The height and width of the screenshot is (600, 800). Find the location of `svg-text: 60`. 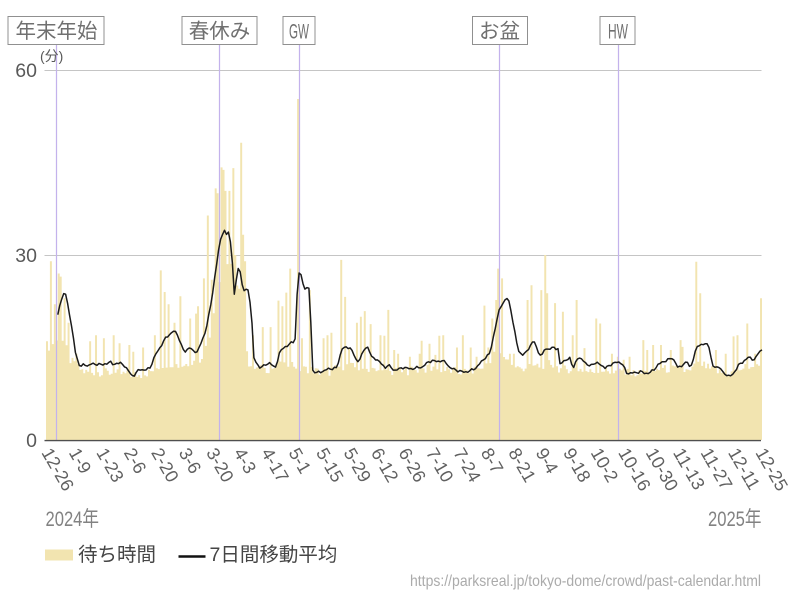

svg-text: 60 is located at coordinates (26, 71).